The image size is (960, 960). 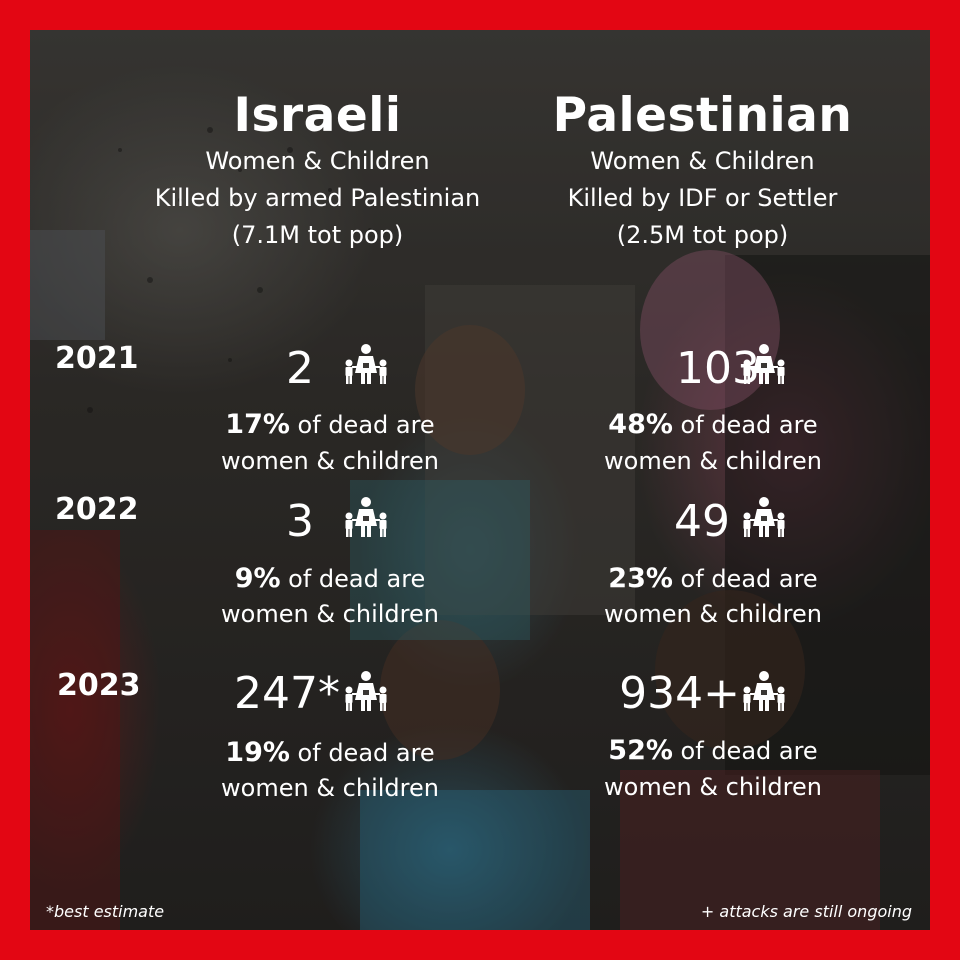 What do you see at coordinates (257, 578) in the screenshot?
I see `israeli-percent: 9%` at bounding box center [257, 578].